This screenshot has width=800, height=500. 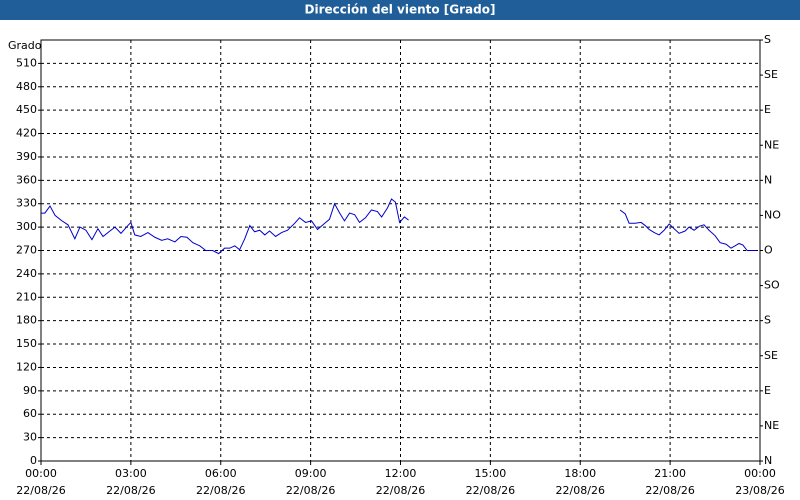 I want to click on y2-tick-label: NO, so click(x=772, y=214).